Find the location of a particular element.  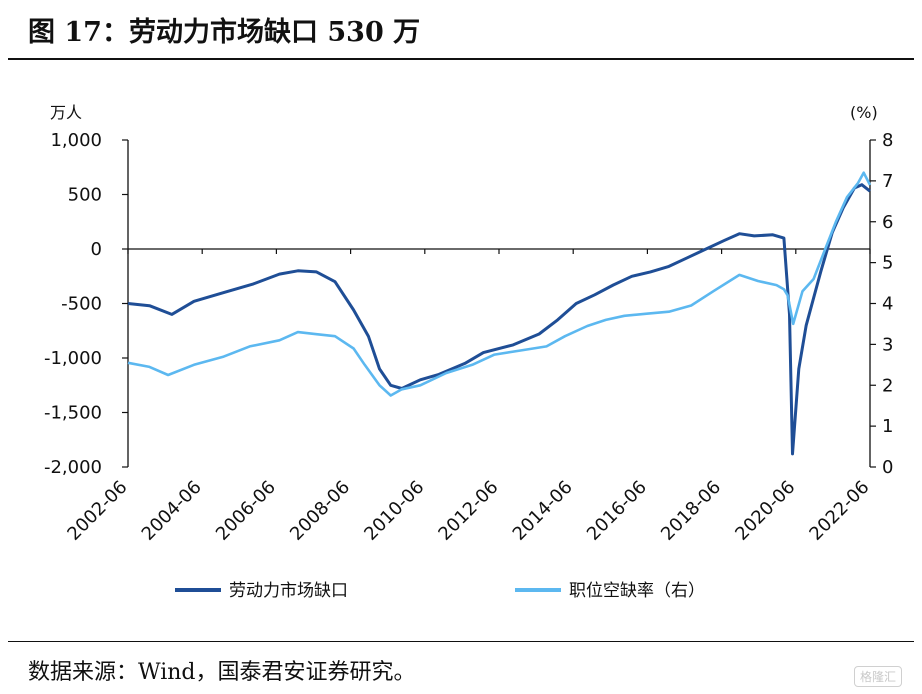

x-tick-label: 2012-06 is located at coordinates (468, 511).